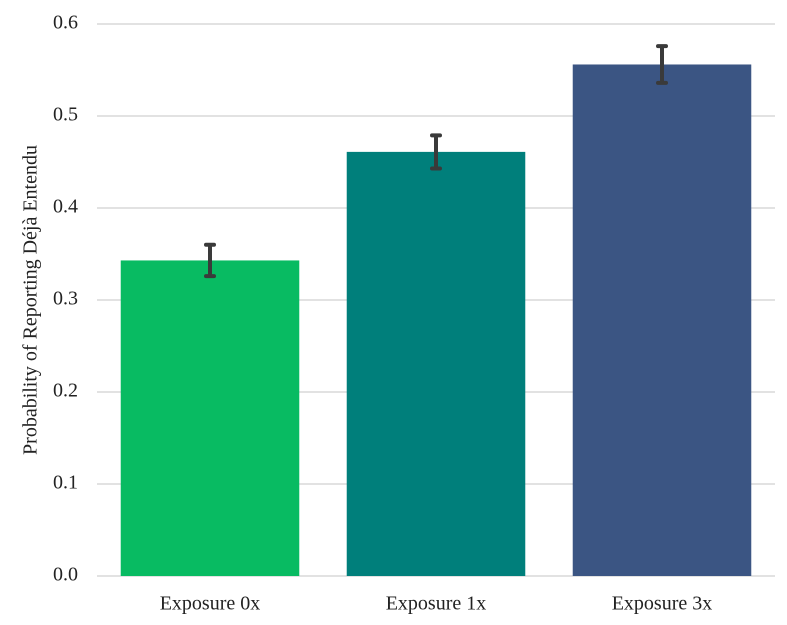  I want to click on y-axis-label: Probability of Reporting Déjà Entendu, so click(31, 300).